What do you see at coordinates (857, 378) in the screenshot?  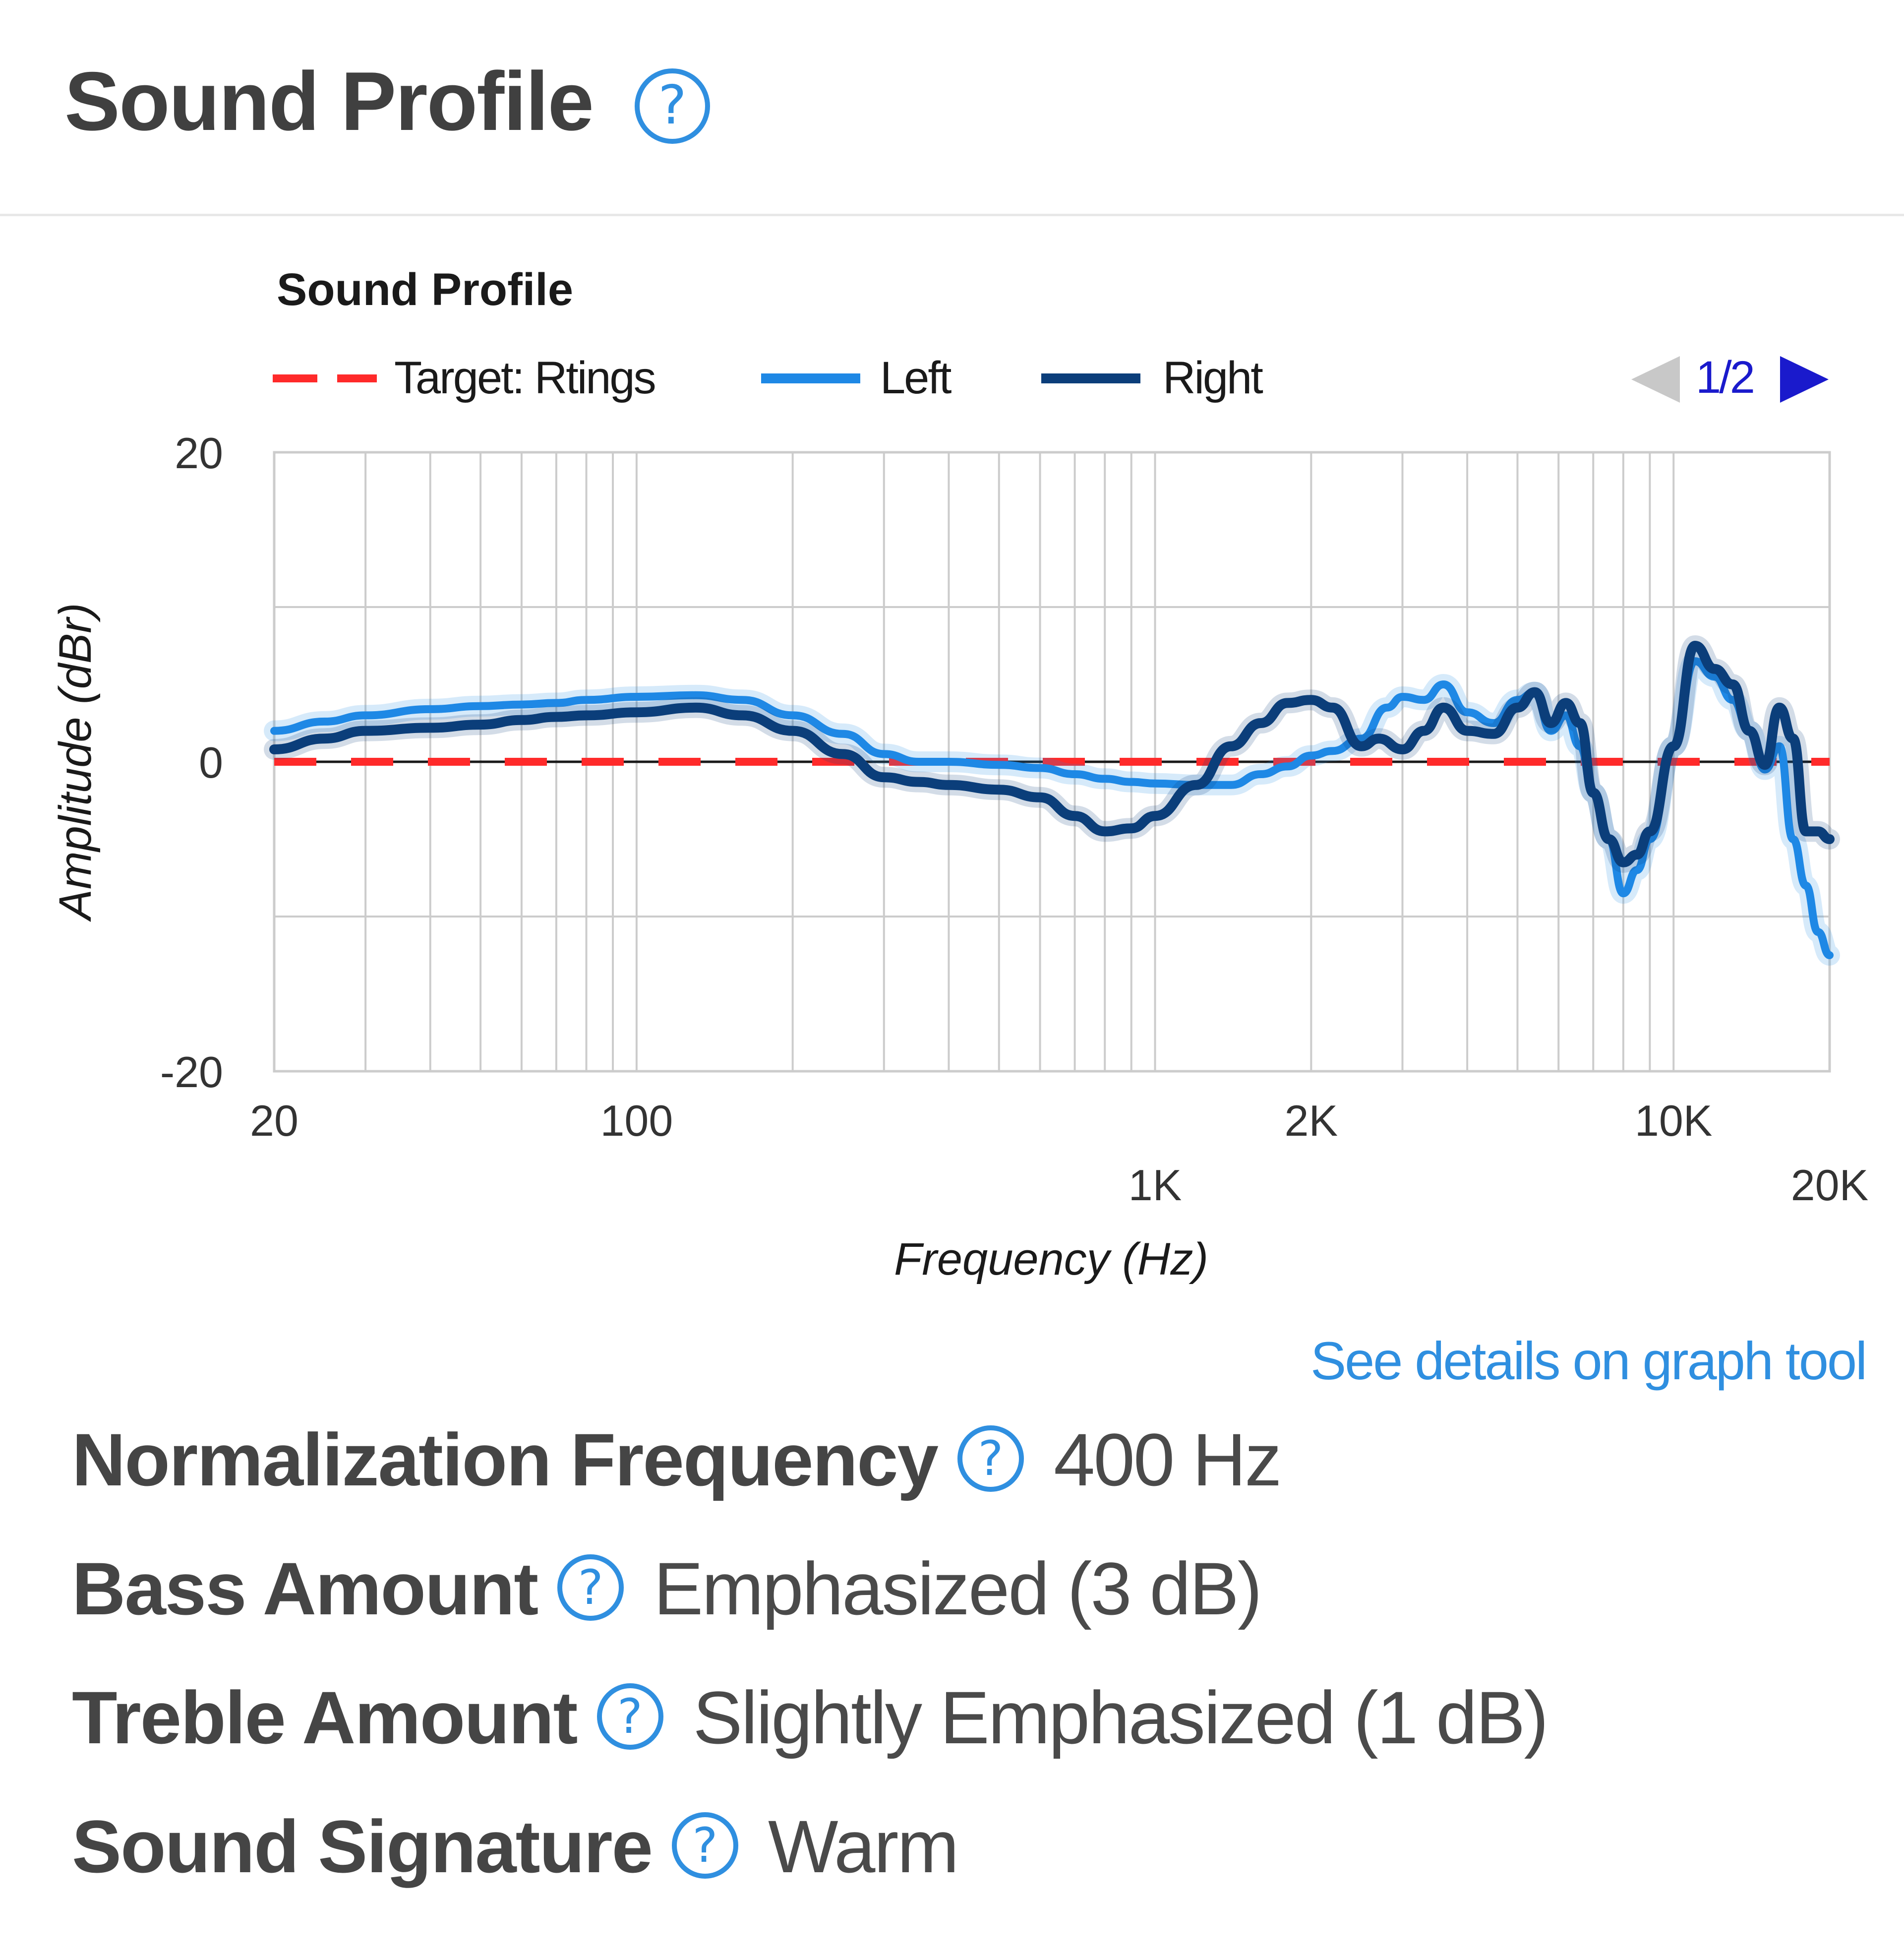 I see `legend-item-left: Left` at bounding box center [857, 378].